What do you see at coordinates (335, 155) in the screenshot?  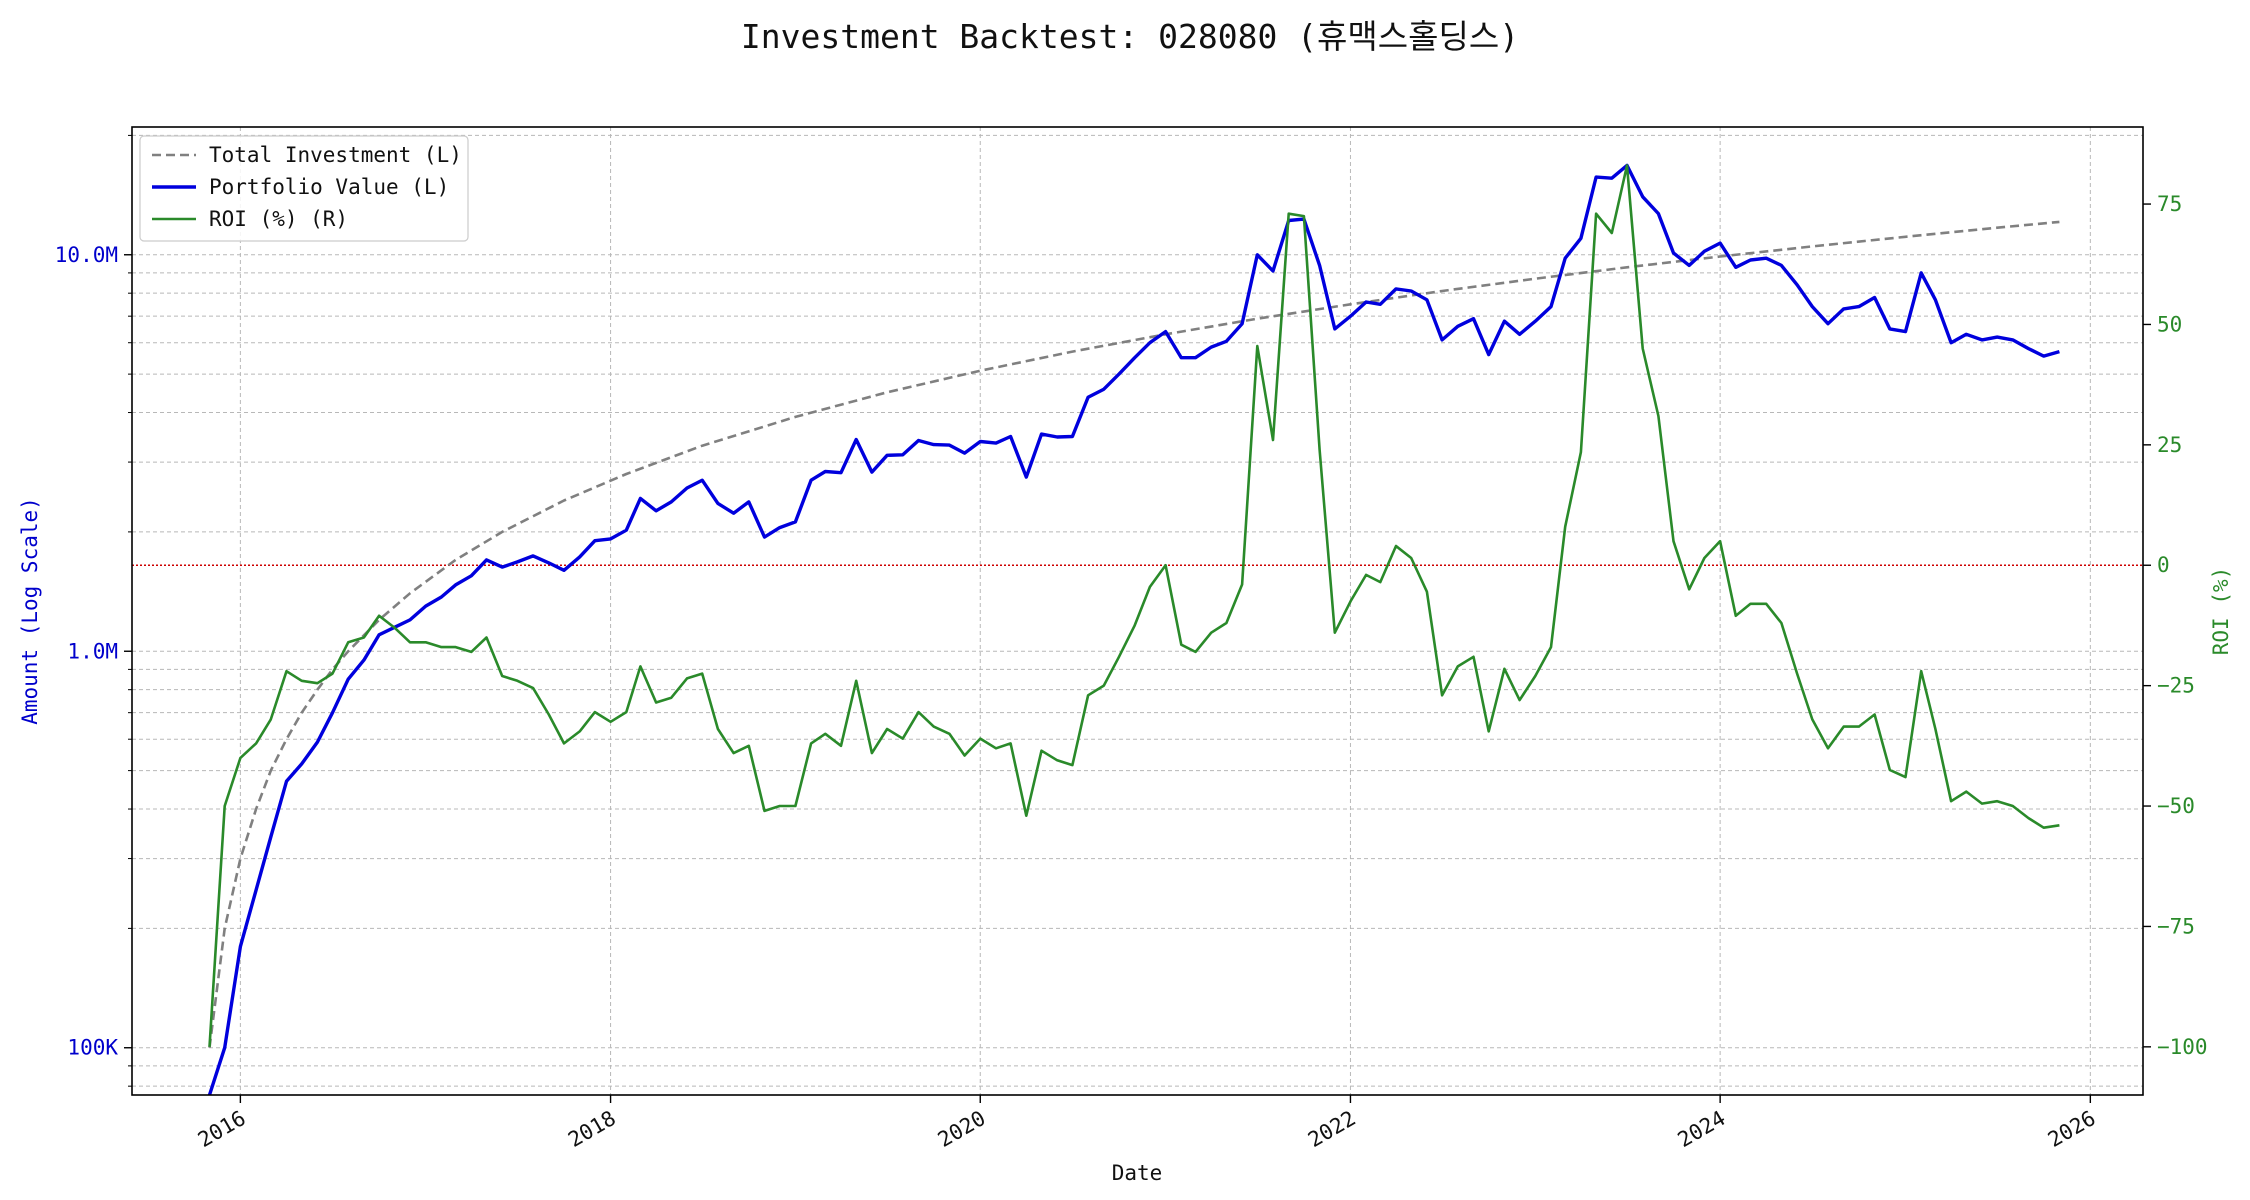 I see `legend-label-total-investment: Total Investment (L)` at bounding box center [335, 155].